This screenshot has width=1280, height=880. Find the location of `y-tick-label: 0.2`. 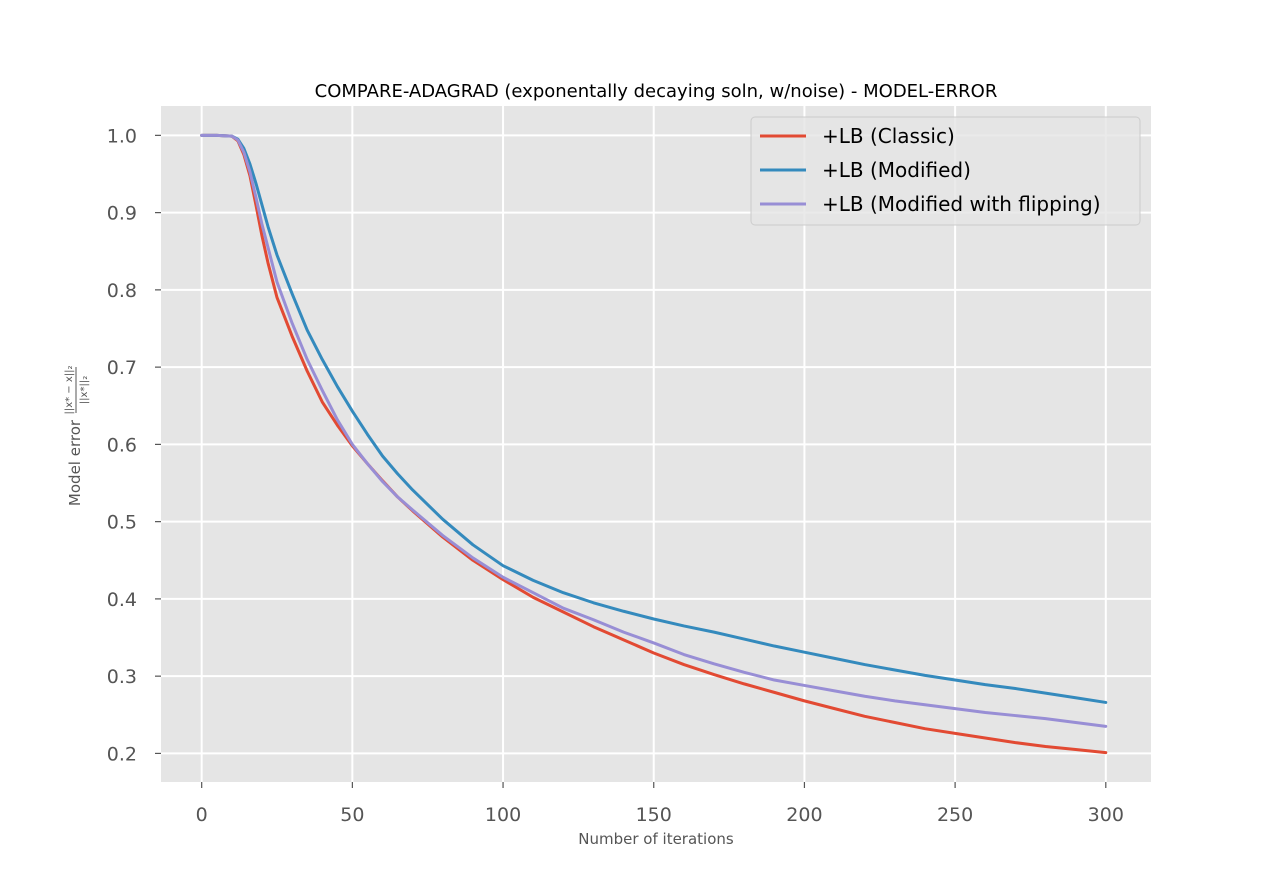

y-tick-label: 0.2 is located at coordinates (122, 754).